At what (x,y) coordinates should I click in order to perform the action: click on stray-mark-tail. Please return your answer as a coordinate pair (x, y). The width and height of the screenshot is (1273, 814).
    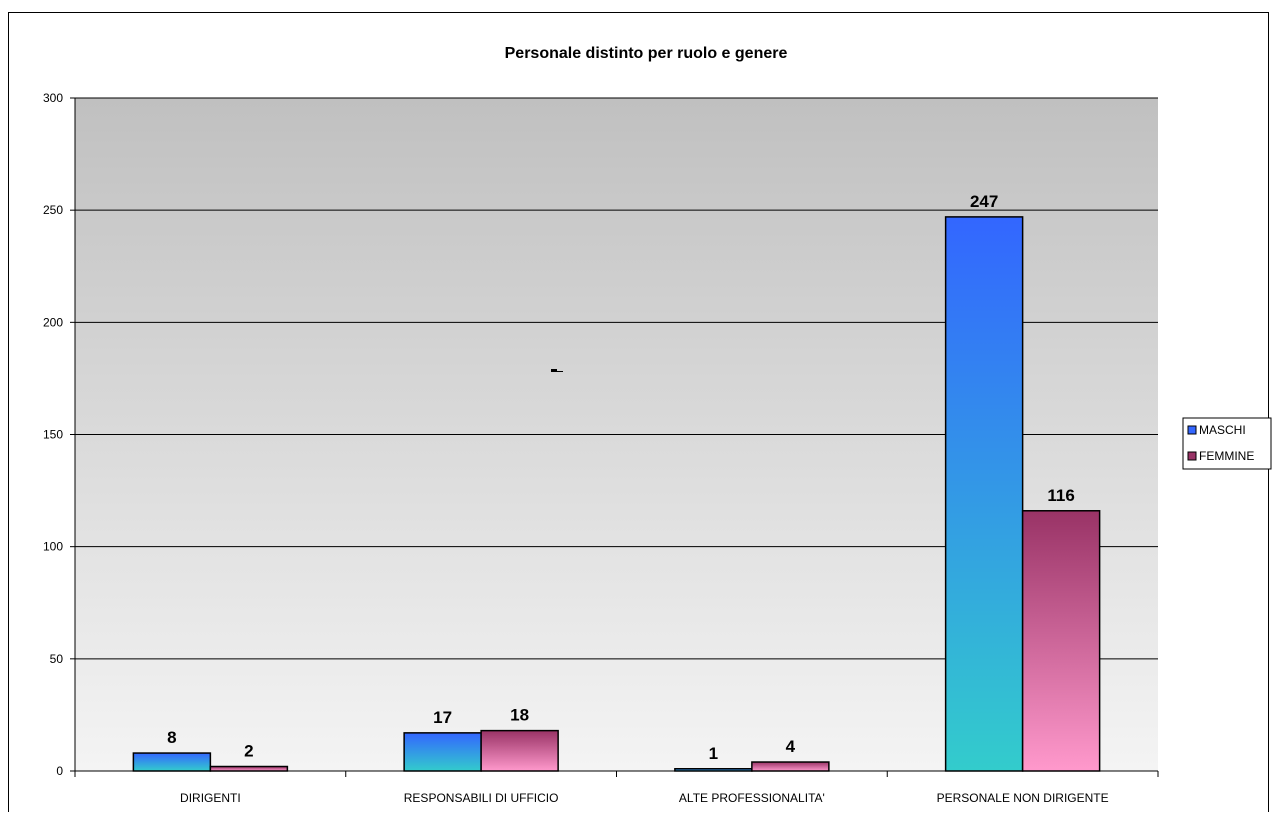
    Looking at the image, I should click on (559, 371).